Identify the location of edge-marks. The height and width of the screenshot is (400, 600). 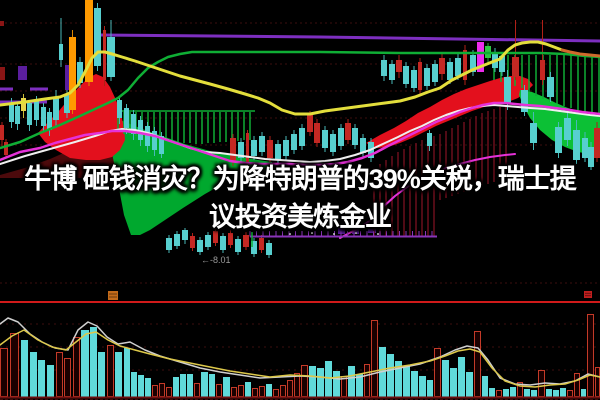
(2, 50).